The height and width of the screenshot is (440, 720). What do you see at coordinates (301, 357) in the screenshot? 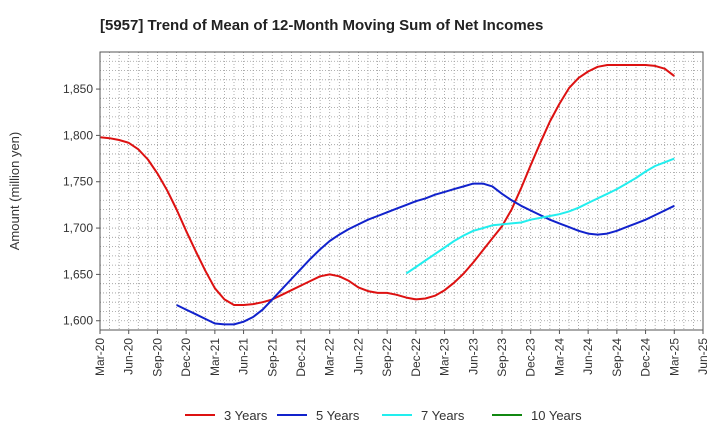
I see `x-tick-label: Dec-21` at bounding box center [301, 357].